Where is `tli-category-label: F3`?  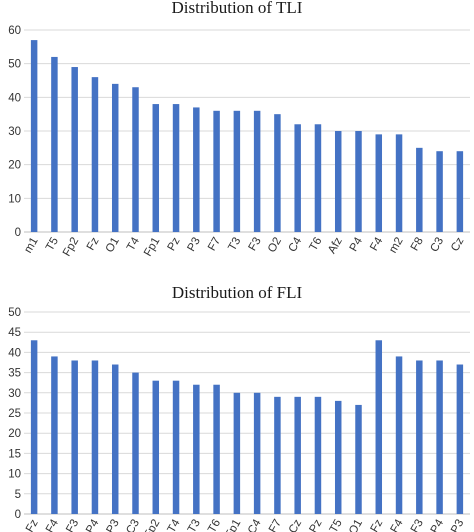
tli-category-label: F3 is located at coordinates (255, 245).